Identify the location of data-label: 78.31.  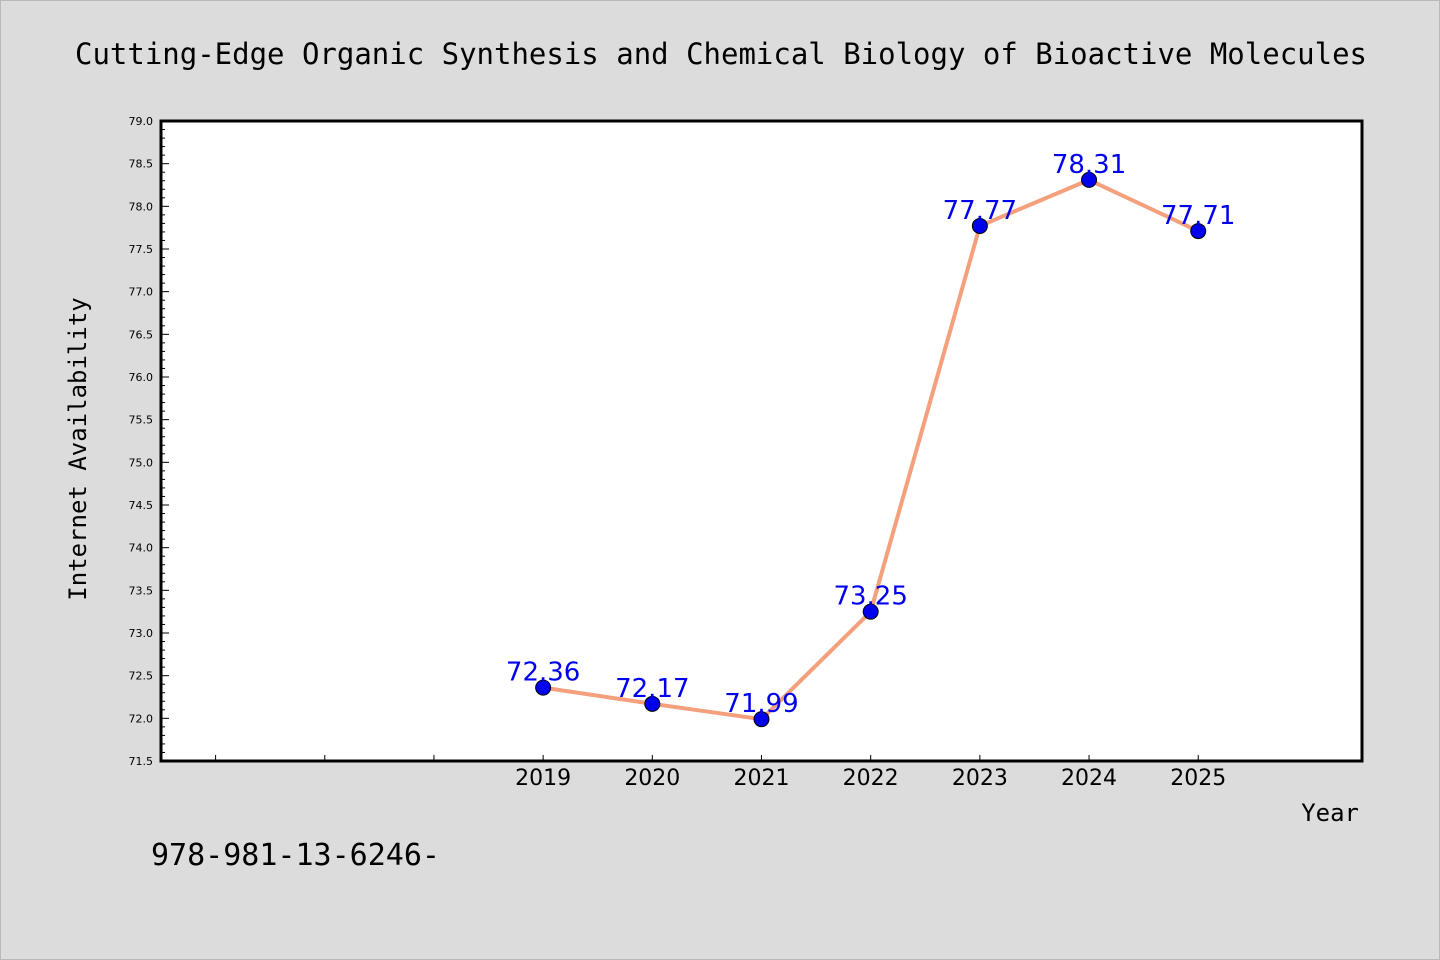
(1089, 165).